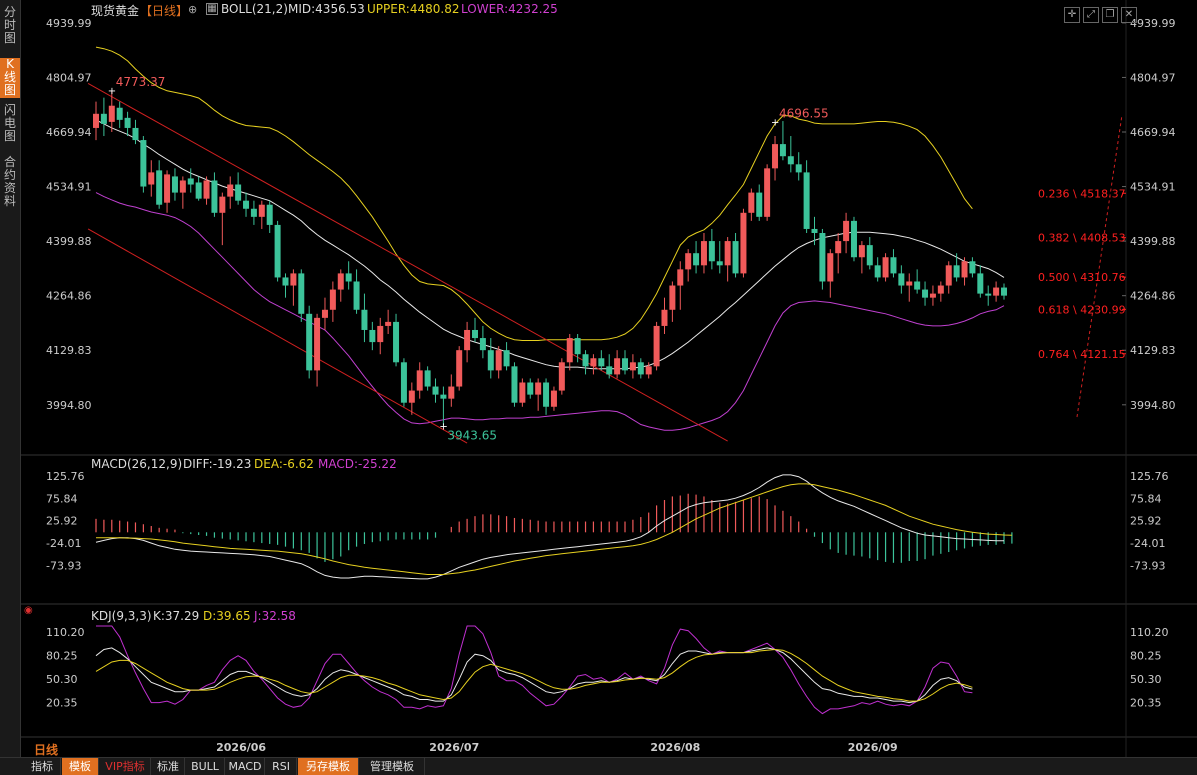 The height and width of the screenshot is (775, 1197). What do you see at coordinates (1082, 238) in the screenshot?
I see `fib-level-label: 0.382 \ 4408.53` at bounding box center [1082, 238].